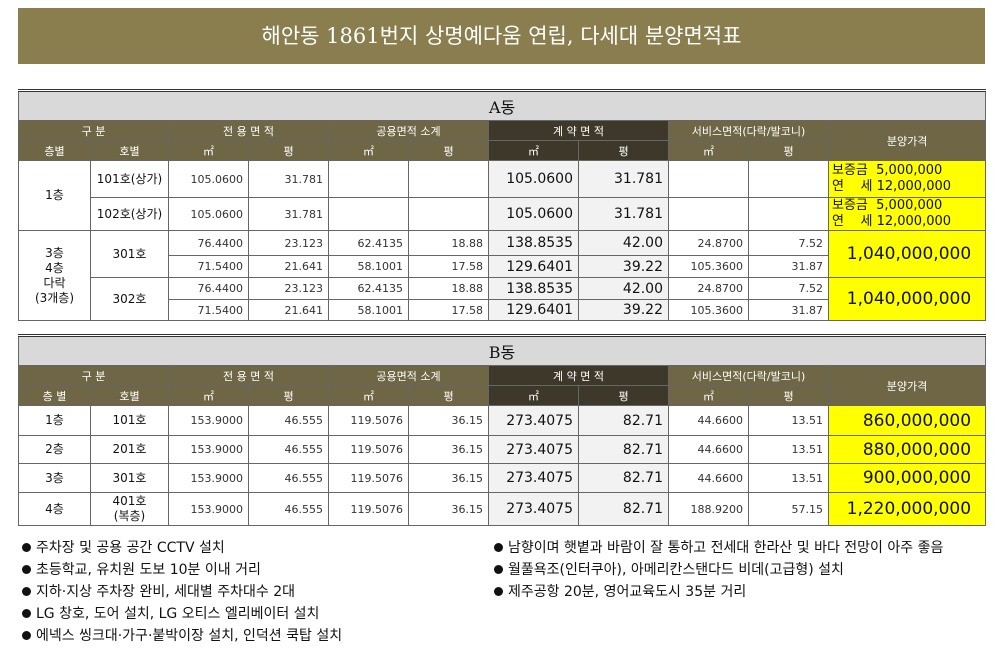  What do you see at coordinates (623, 310) in the screenshot?
I see `contract-value: 39.22` at bounding box center [623, 310].